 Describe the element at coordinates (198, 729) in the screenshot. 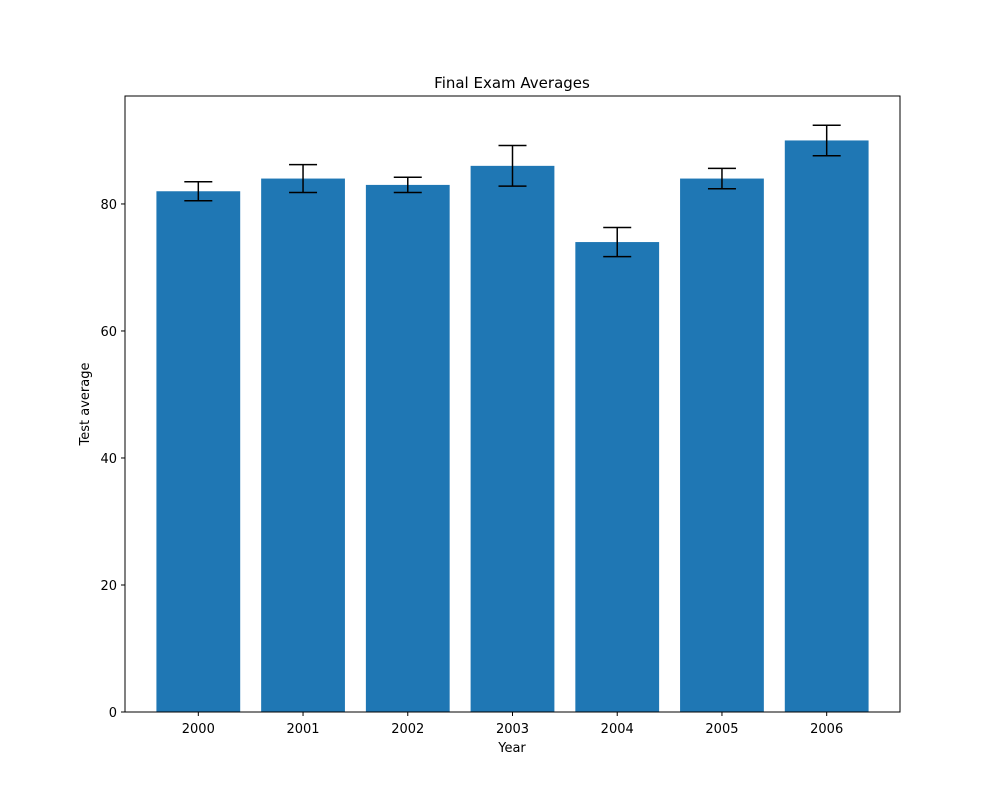

I see `x-tick-label: 2000` at that location.